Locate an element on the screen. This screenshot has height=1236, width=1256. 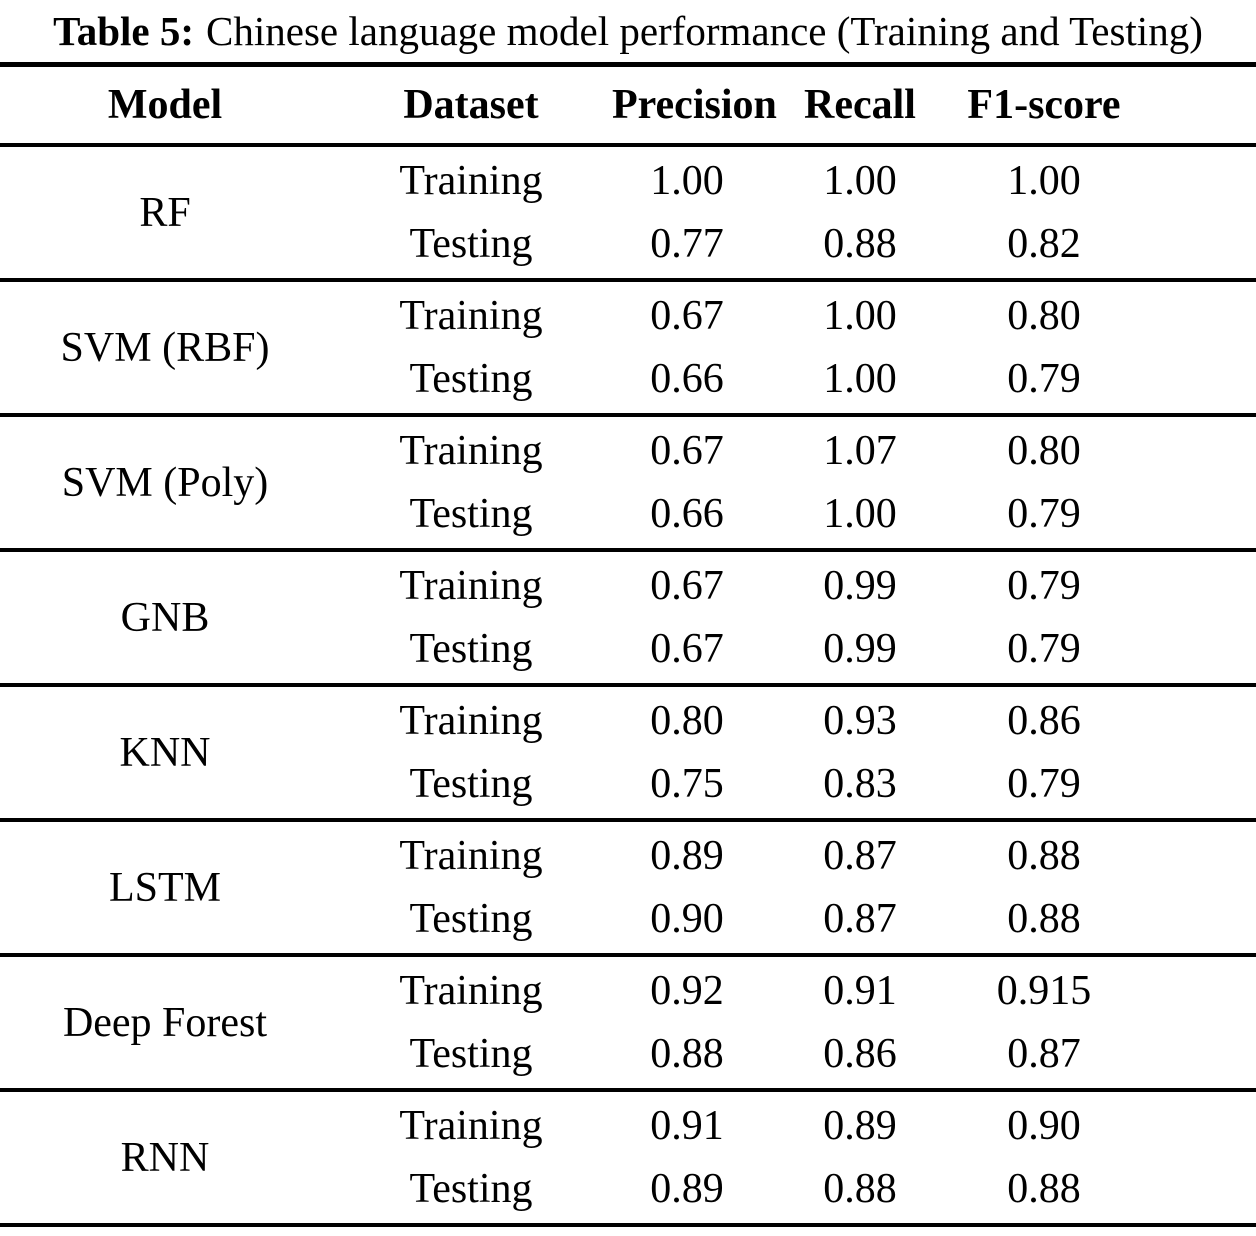
recall-cell: 0.89 is located at coordinates (860, 1126).